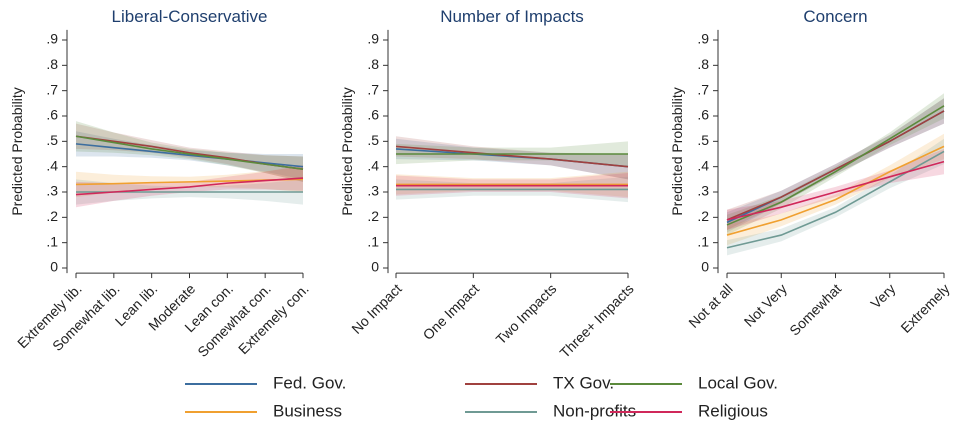 The width and height of the screenshot is (965, 426). What do you see at coordinates (307, 410) in the screenshot?
I see `legend-label: Business` at bounding box center [307, 410].